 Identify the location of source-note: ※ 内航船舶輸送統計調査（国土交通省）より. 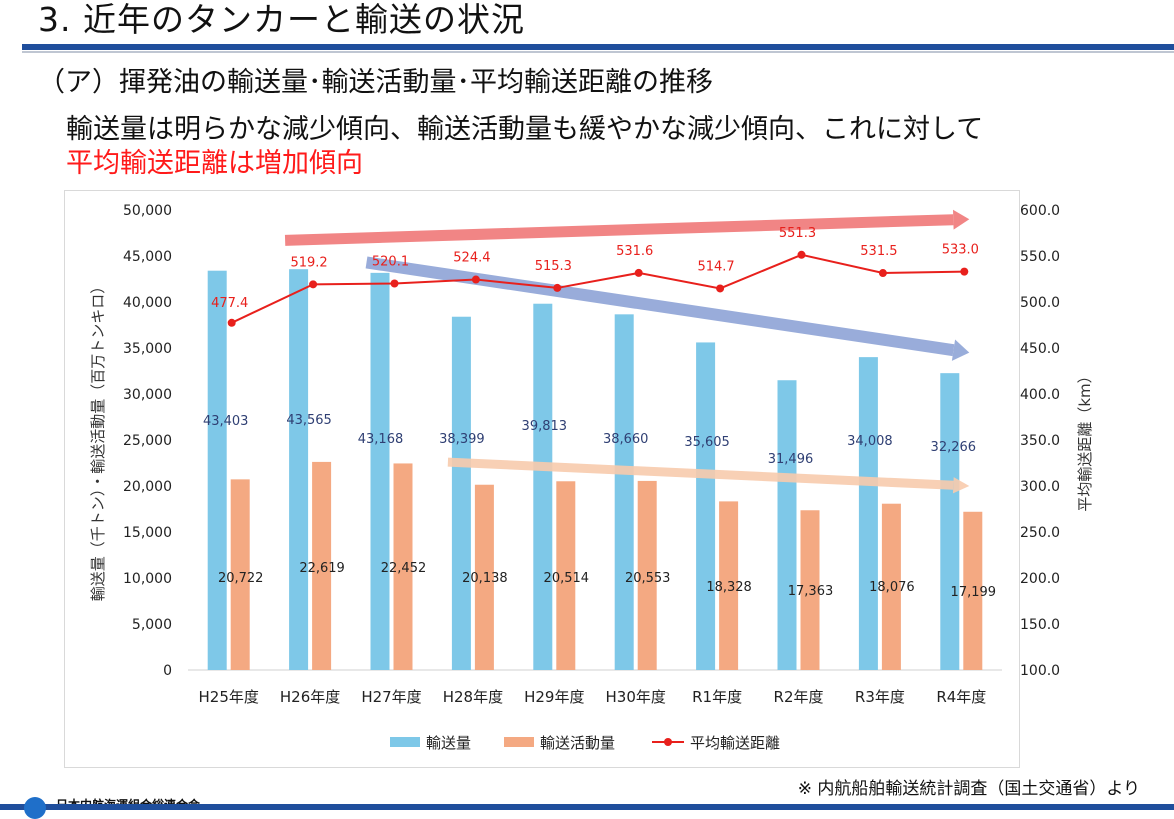
(968, 789).